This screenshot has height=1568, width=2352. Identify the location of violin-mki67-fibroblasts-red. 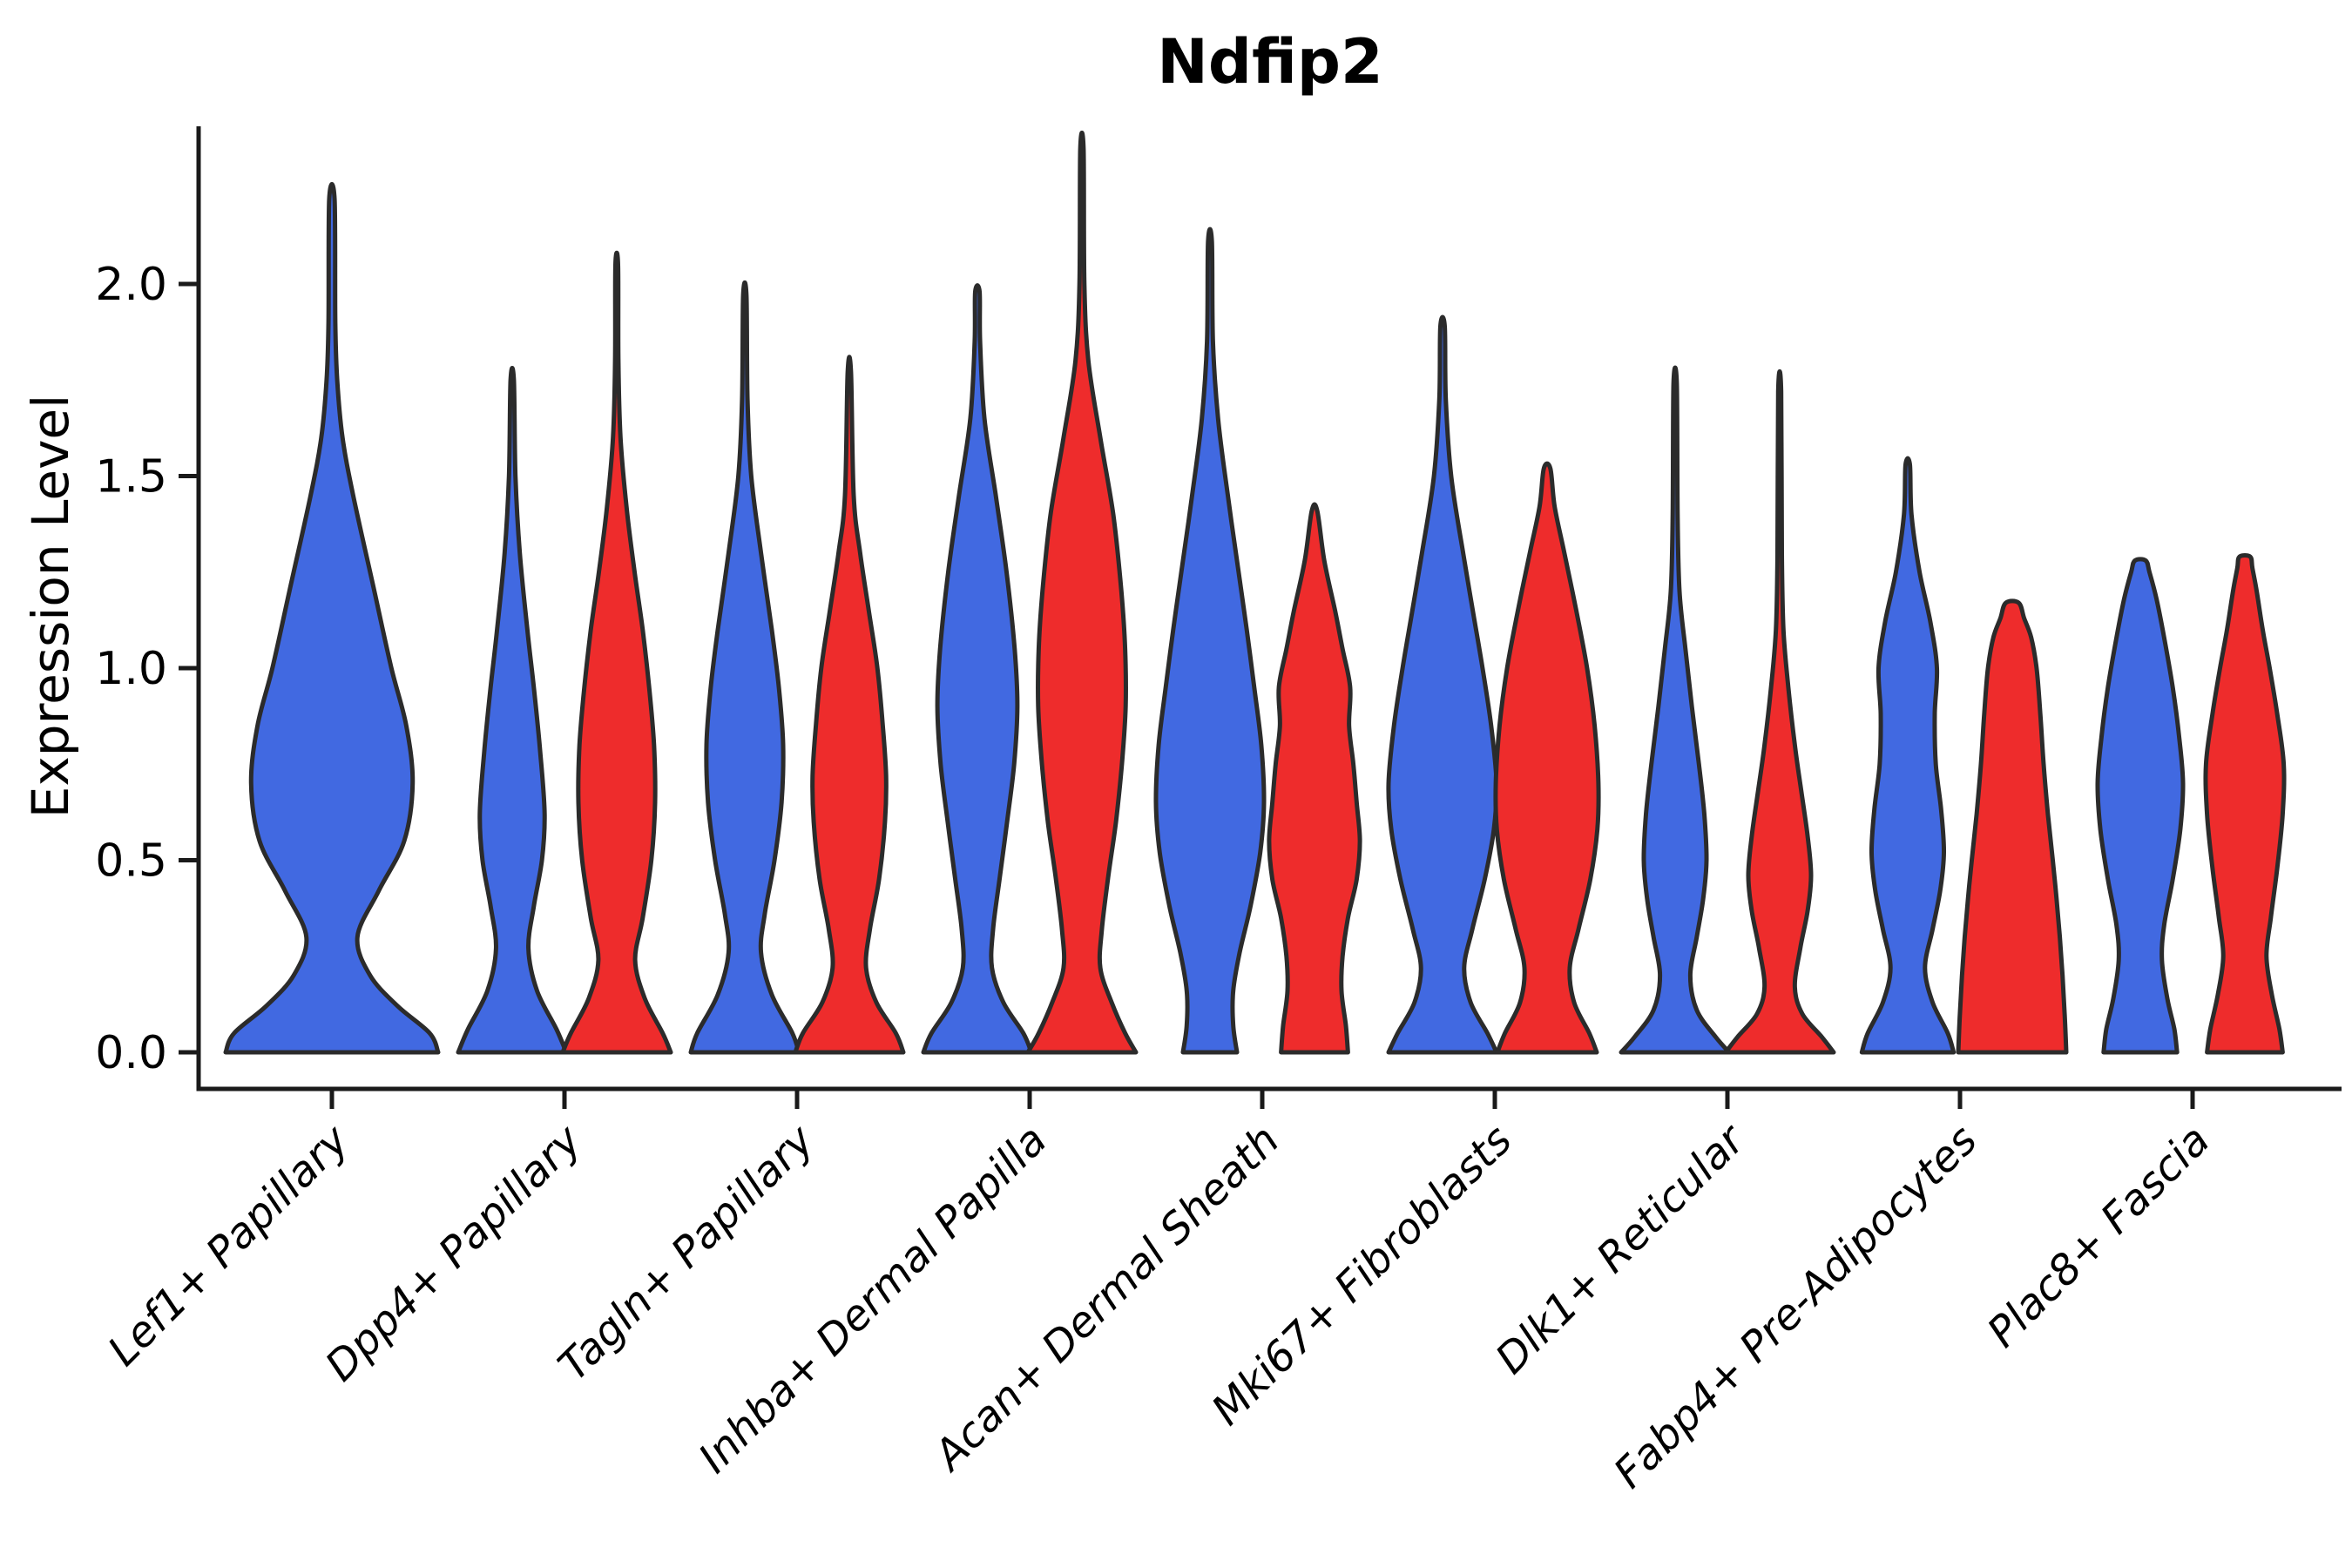
(1547, 758).